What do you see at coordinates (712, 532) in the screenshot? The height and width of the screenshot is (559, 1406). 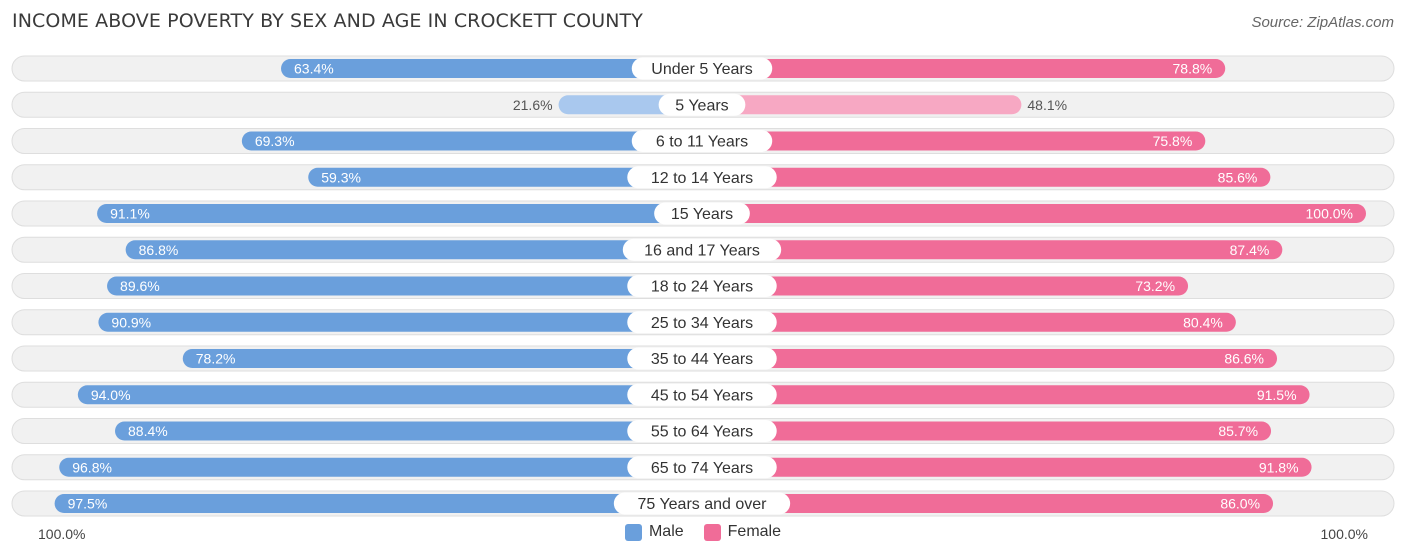 I see `legend-swatch-female` at bounding box center [712, 532].